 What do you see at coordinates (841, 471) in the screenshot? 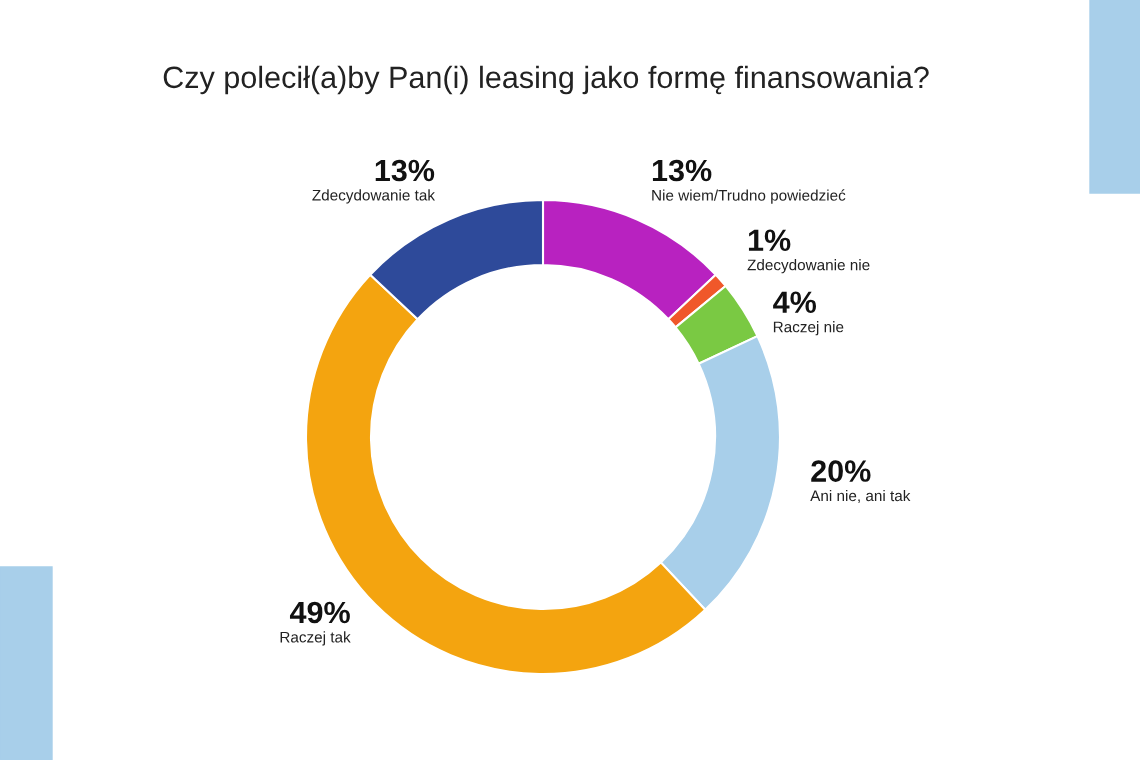
I see `data-label: 20%` at bounding box center [841, 471].